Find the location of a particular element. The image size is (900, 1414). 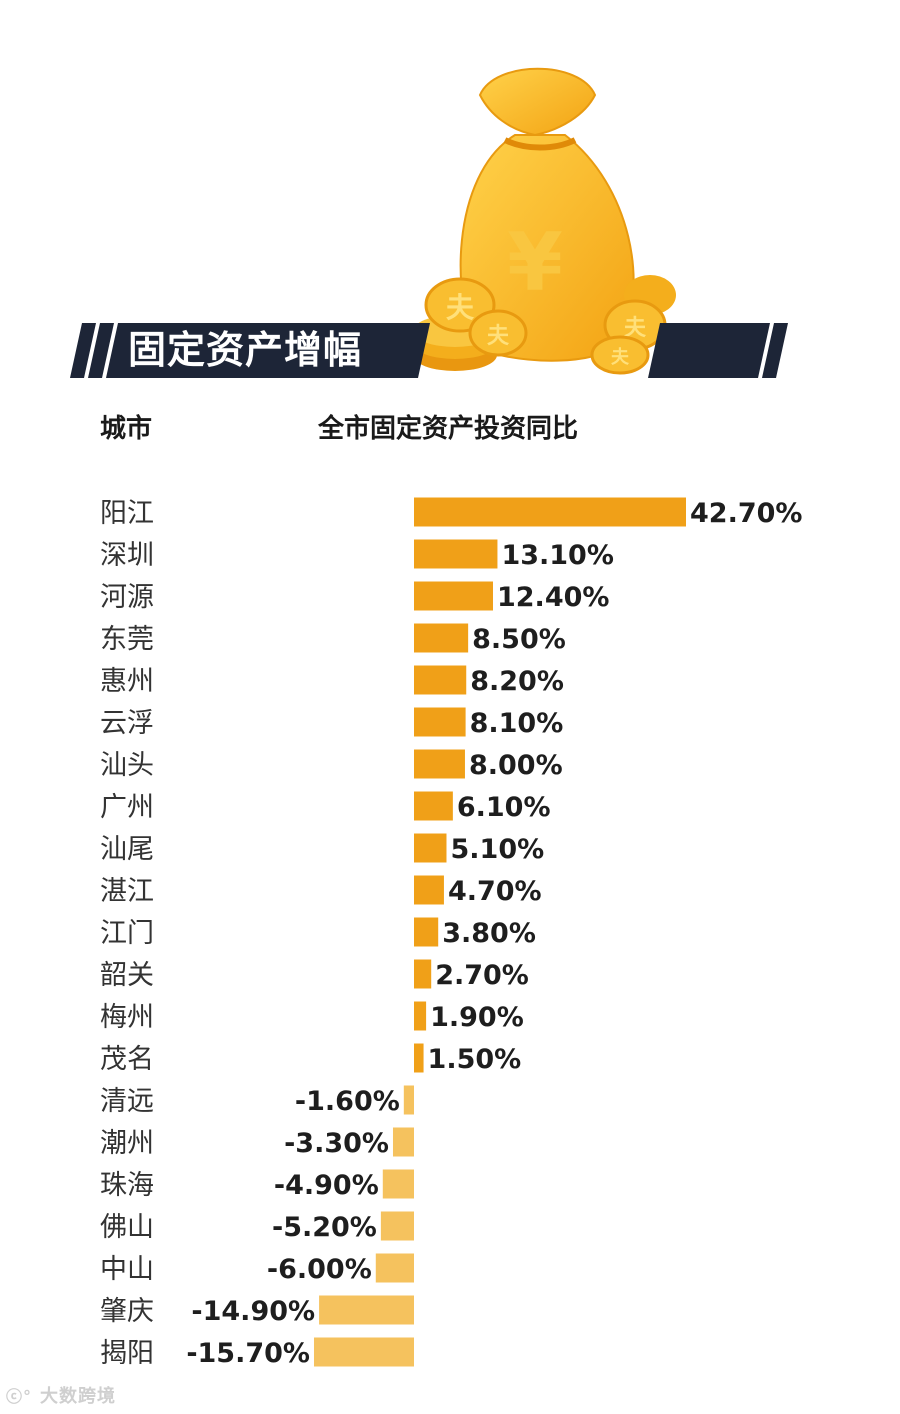

column-header-city: 城市 is located at coordinates (126, 429).